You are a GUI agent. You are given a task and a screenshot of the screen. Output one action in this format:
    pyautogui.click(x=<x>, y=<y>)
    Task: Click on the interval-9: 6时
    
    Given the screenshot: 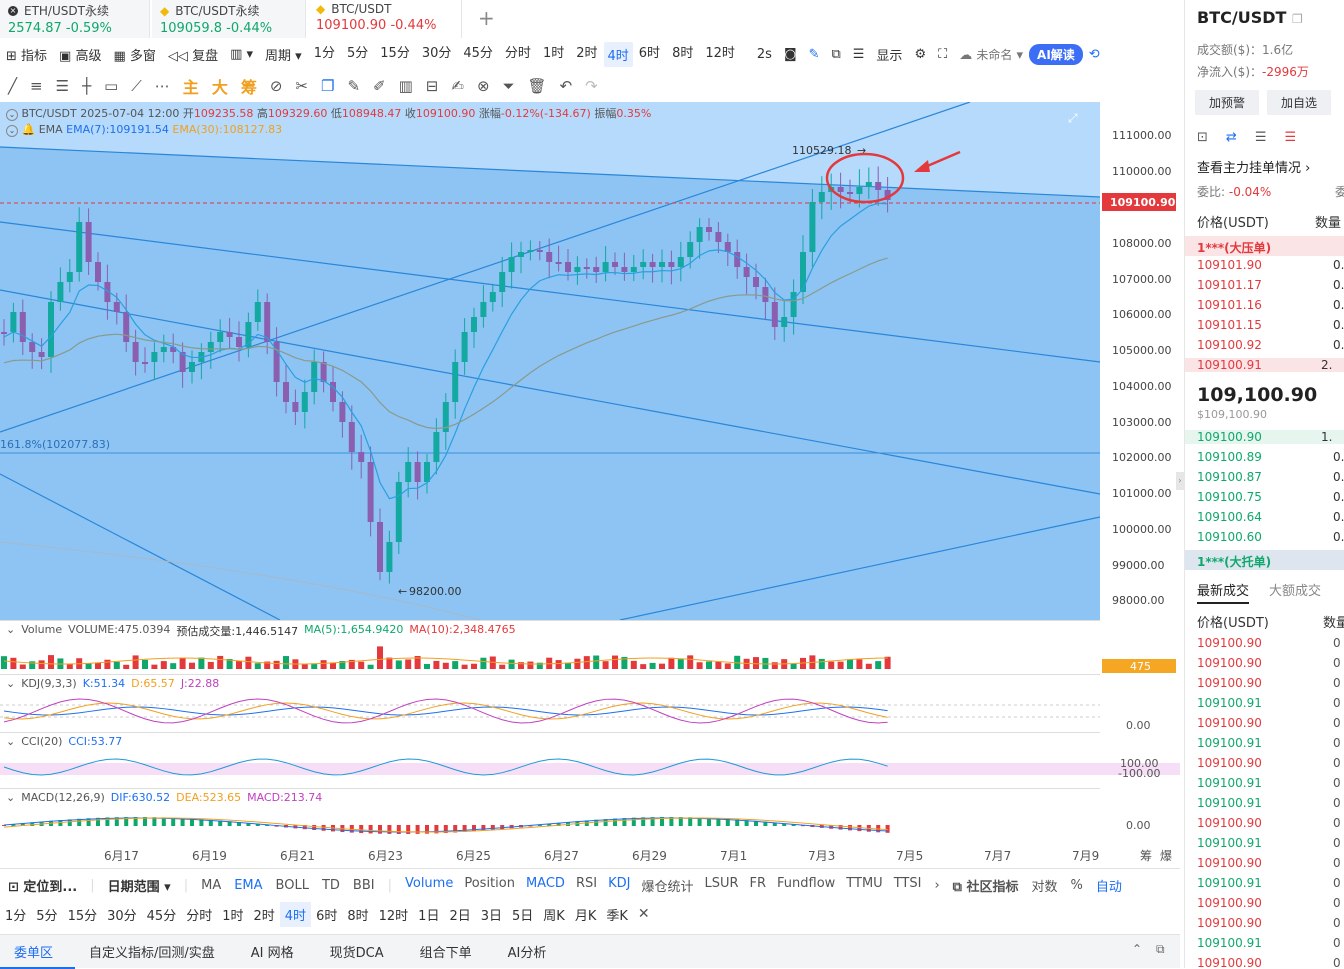 What is the action you would take?
    pyautogui.click(x=649, y=53)
    